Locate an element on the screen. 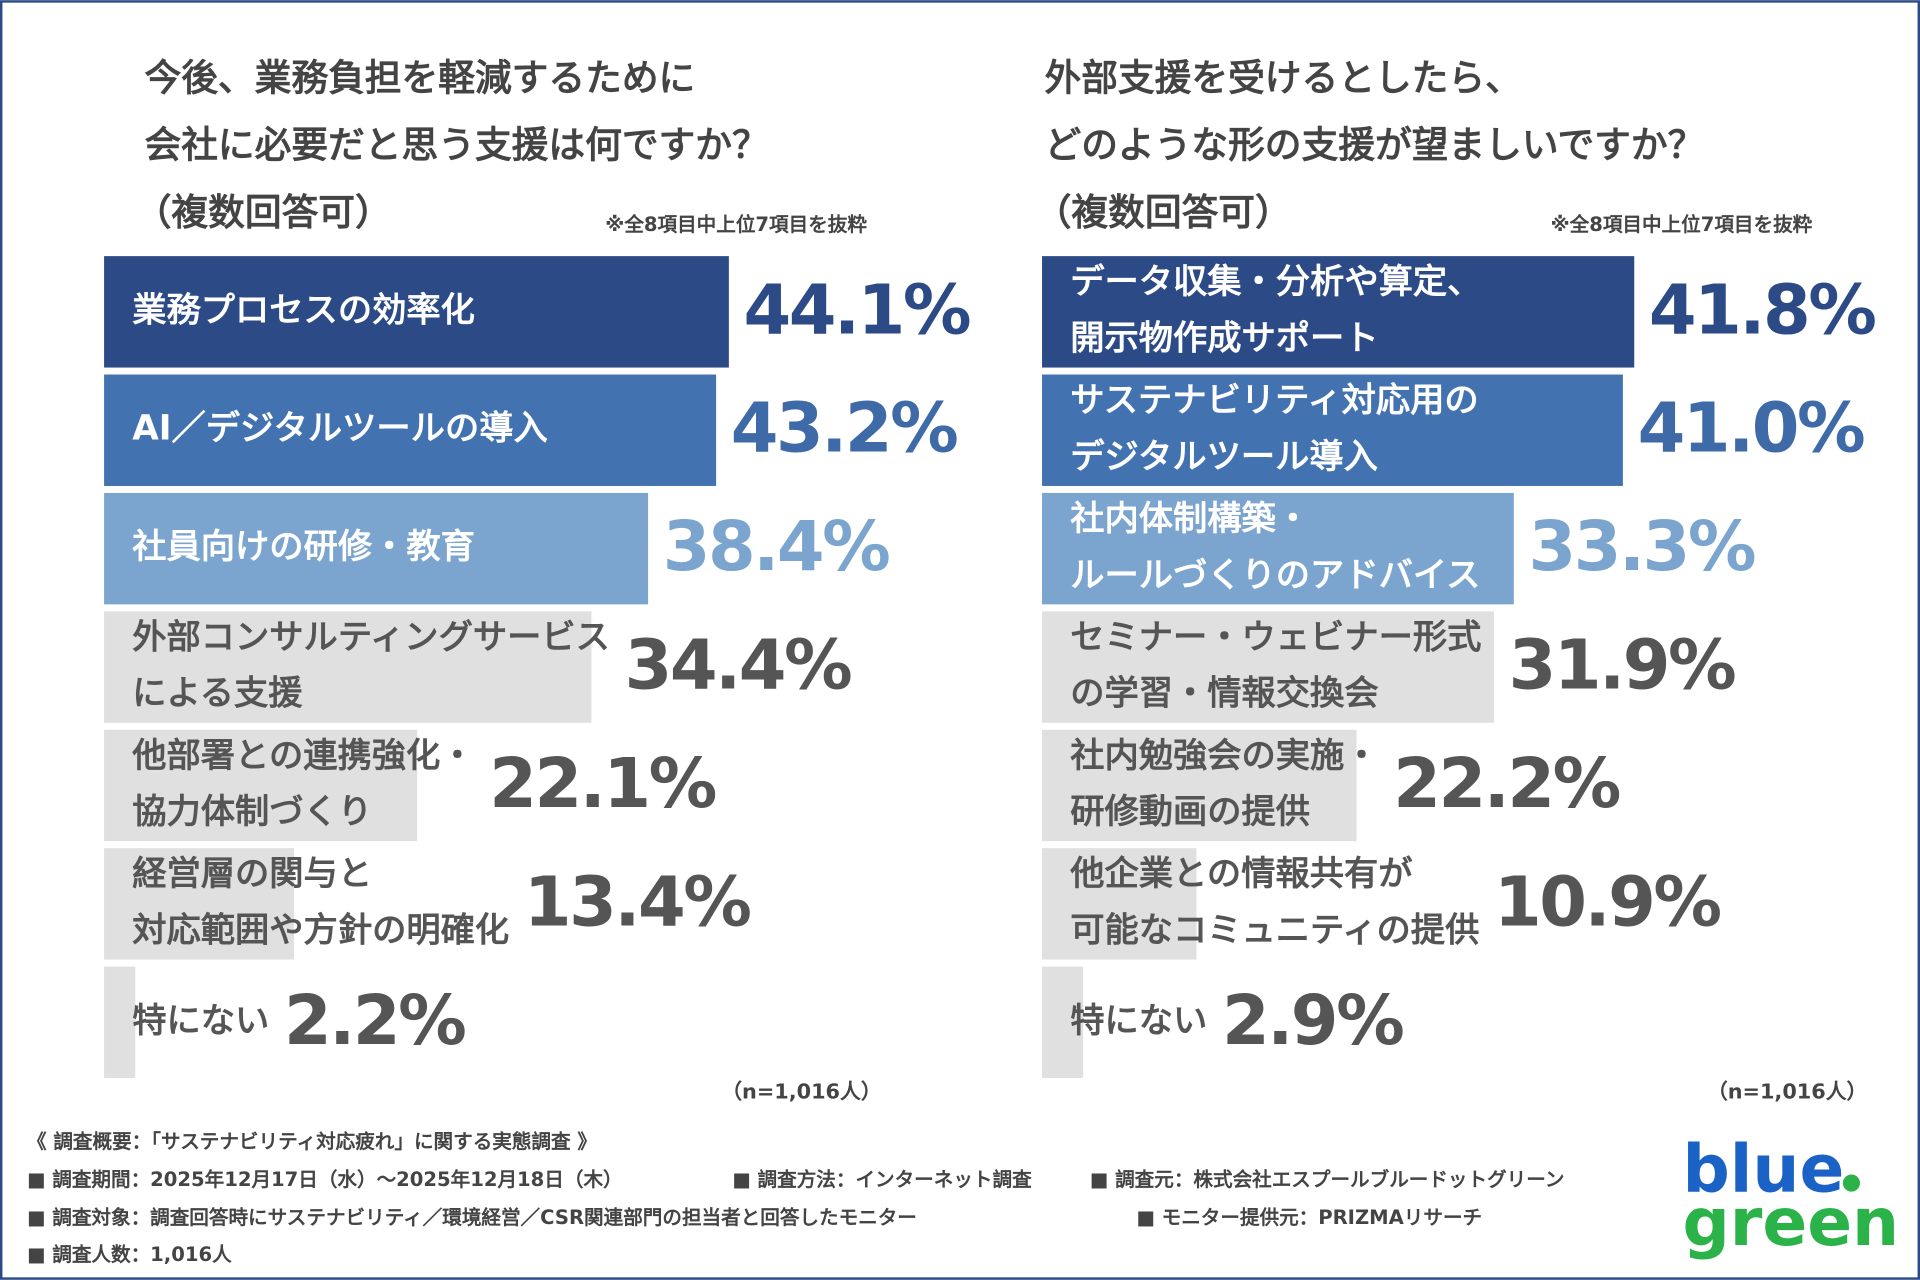  footer-item: ■ 調査方法：インターネット調査 is located at coordinates (882, 1179).